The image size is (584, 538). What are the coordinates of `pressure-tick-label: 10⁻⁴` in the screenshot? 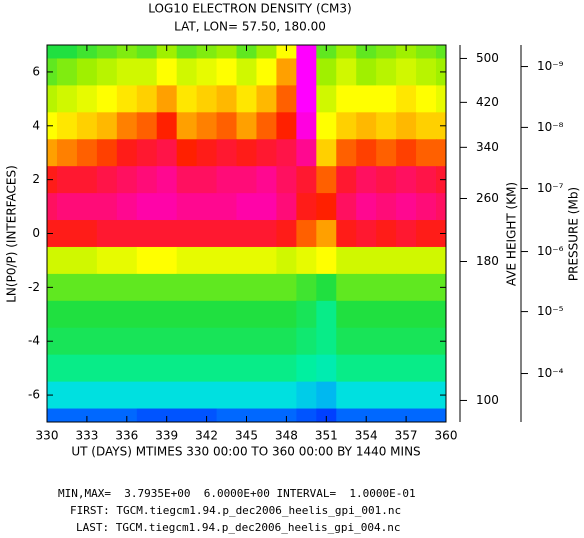 It's located at (550, 373).